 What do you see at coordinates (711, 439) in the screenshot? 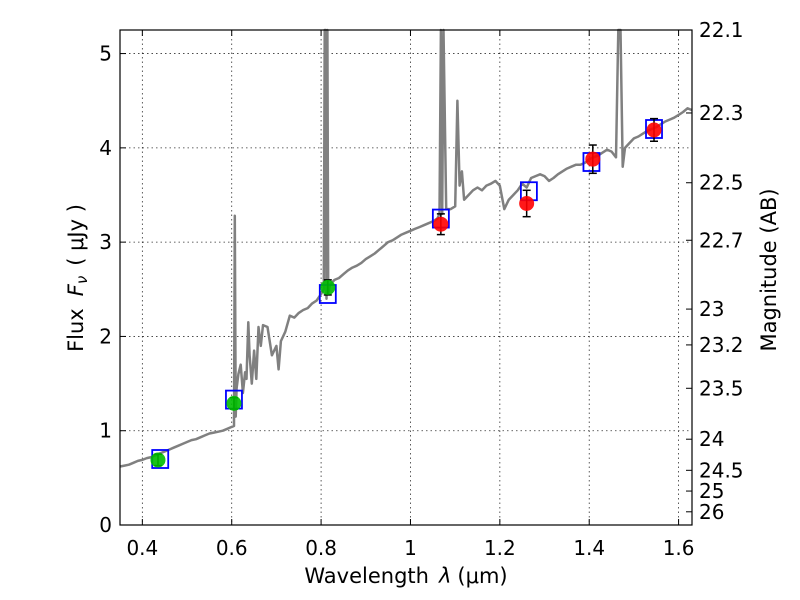
I see `y2-tick-label: 24` at bounding box center [711, 439].